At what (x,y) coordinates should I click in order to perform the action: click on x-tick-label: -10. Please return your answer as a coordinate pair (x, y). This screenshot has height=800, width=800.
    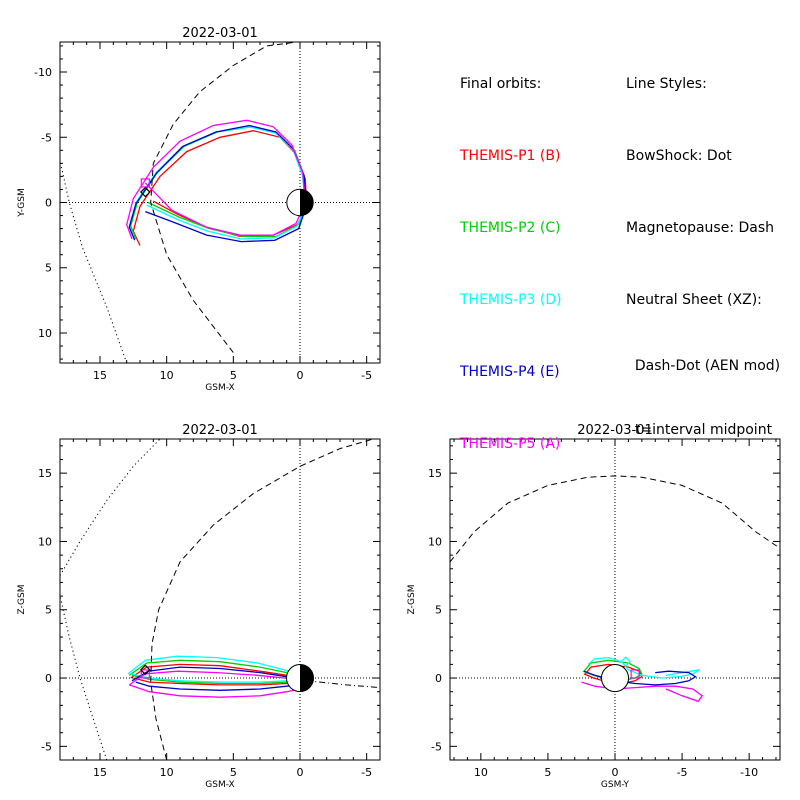
    Looking at the image, I should click on (749, 772).